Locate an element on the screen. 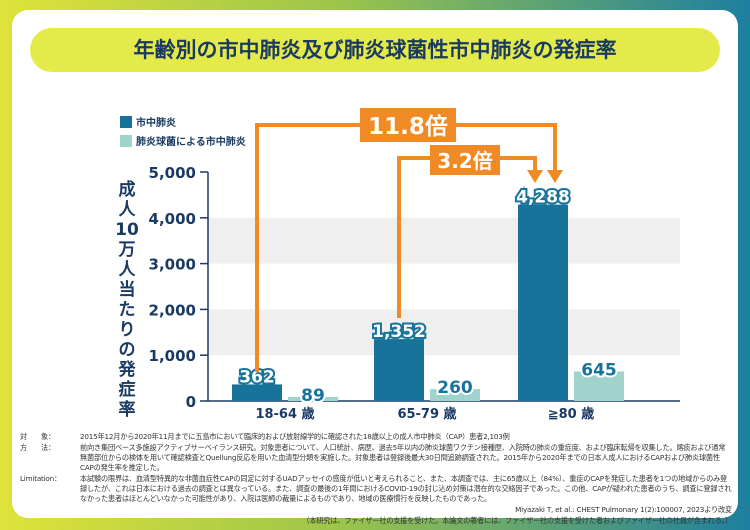 The width and height of the screenshot is (750, 530). data-label: 260 is located at coordinates (455, 388).